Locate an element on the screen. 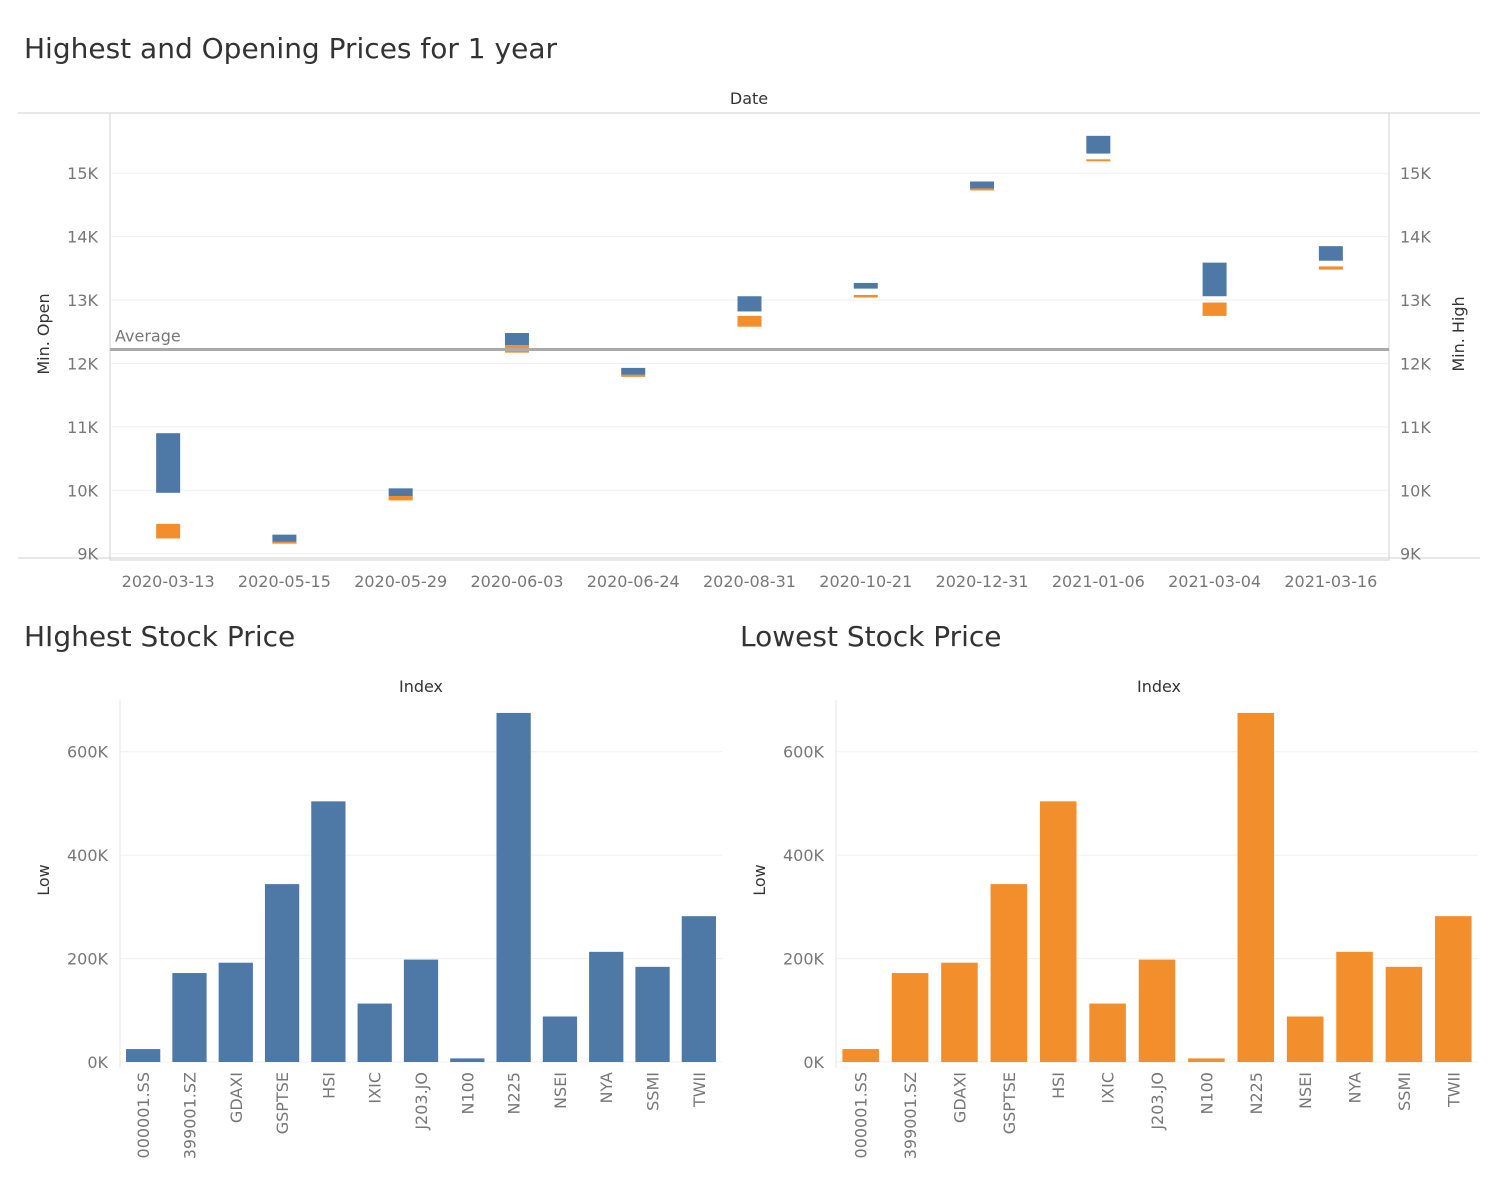 This screenshot has width=1500, height=1200. top-x-tick: 2021-01-06 is located at coordinates (1098, 581).